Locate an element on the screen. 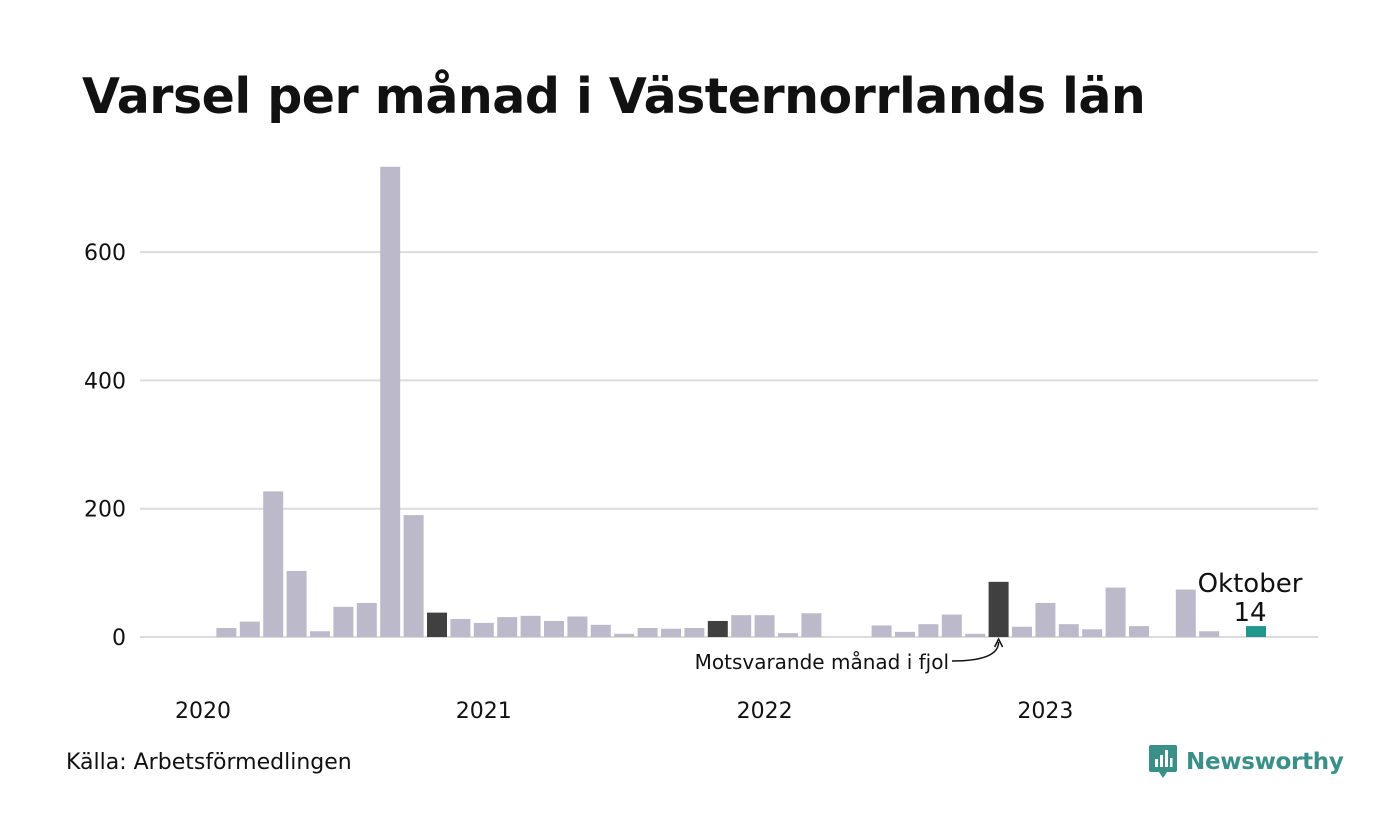 The width and height of the screenshot is (1400, 840). annotation-label: Motsvarande månad i fjol is located at coordinates (822, 662).